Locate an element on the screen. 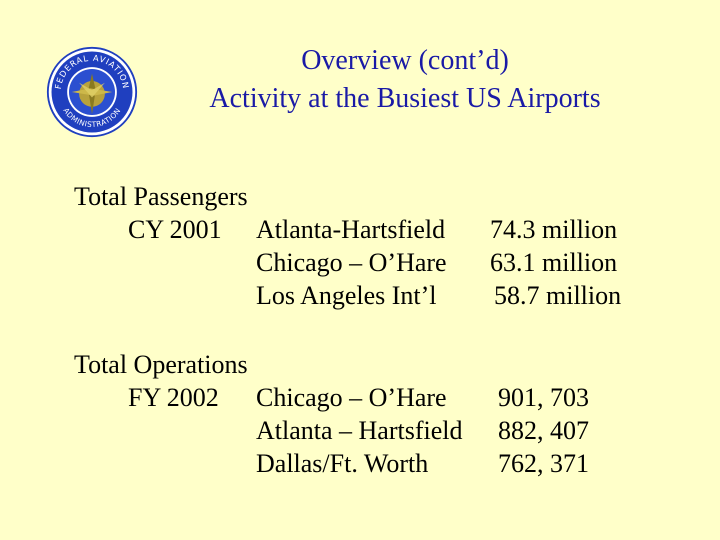  operations-row: FY 2002 Chicago – O’Hare 901, 703 is located at coordinates (331, 397).